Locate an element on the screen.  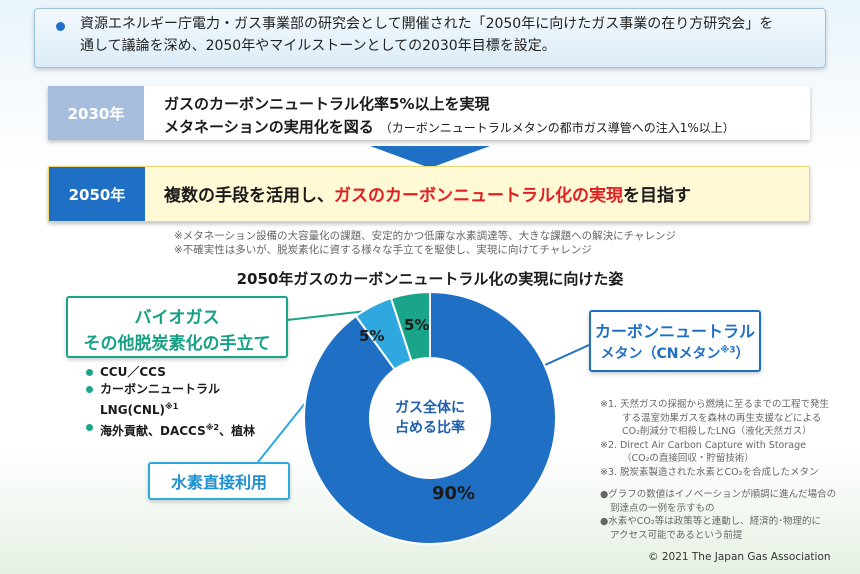
footnote-ref: ※1 is located at coordinates (172, 406).